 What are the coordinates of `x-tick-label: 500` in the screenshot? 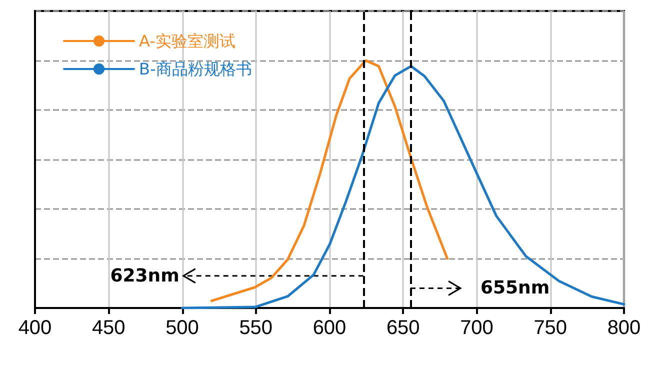 It's located at (182, 328).